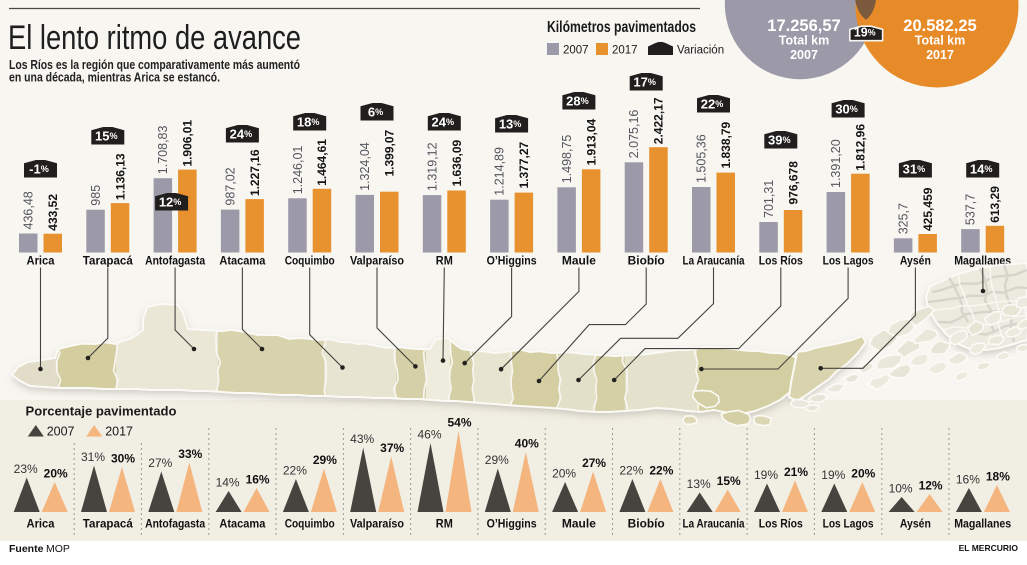  What do you see at coordinates (940, 41) in the screenshot?
I see `svg-text: Total km` at bounding box center [940, 41].